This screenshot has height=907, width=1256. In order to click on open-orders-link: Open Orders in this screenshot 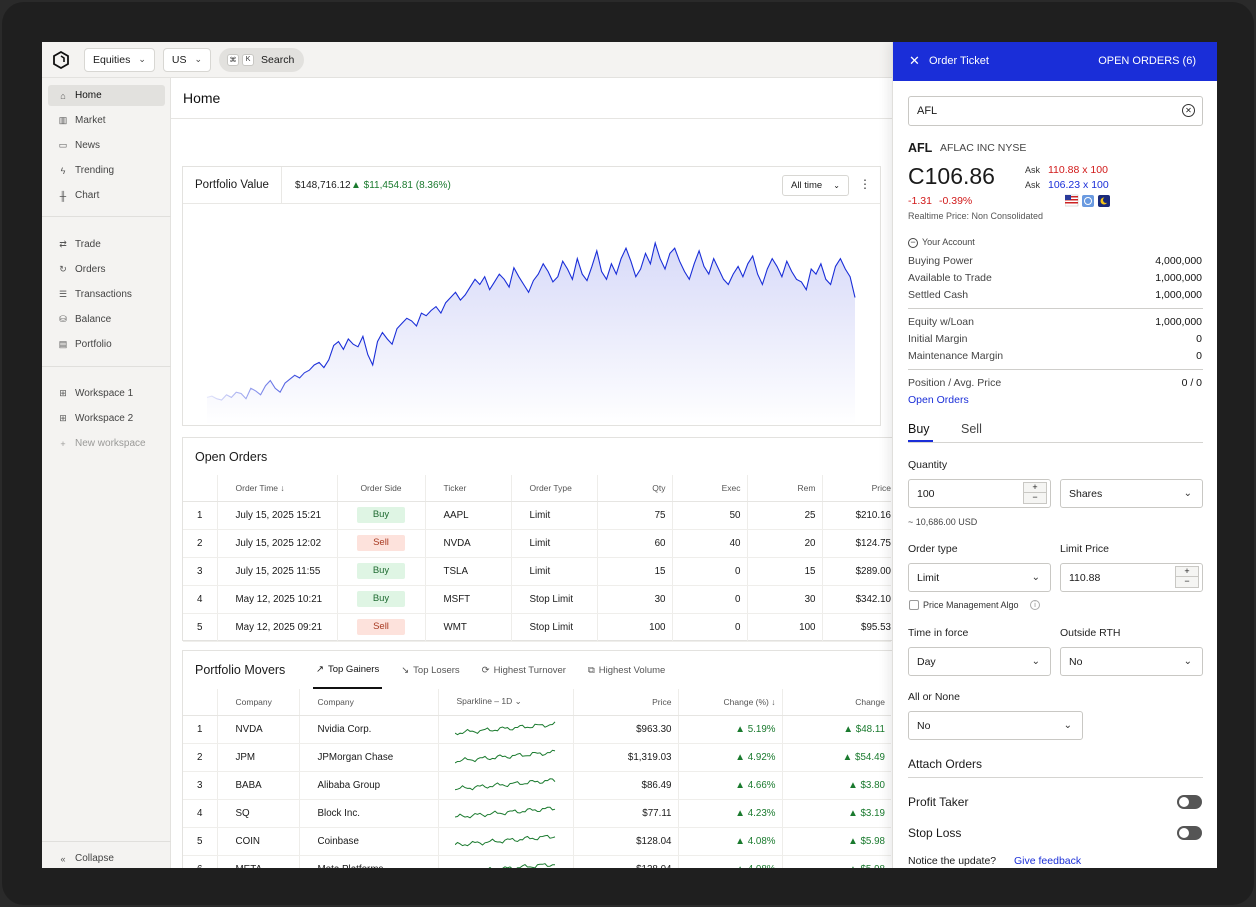, I will do `click(938, 400)`.